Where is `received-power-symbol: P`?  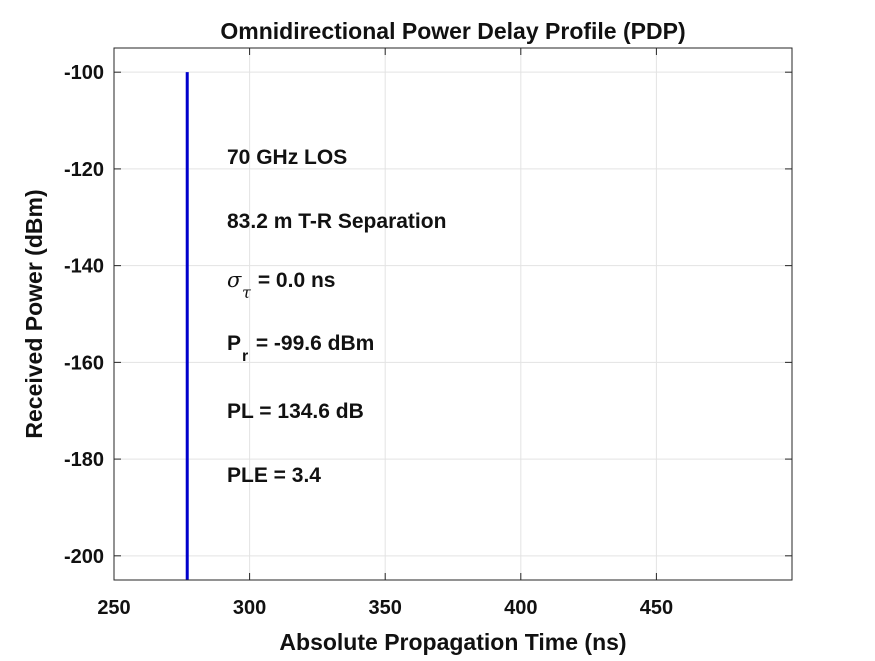
received-power-symbol: P is located at coordinates (234, 343).